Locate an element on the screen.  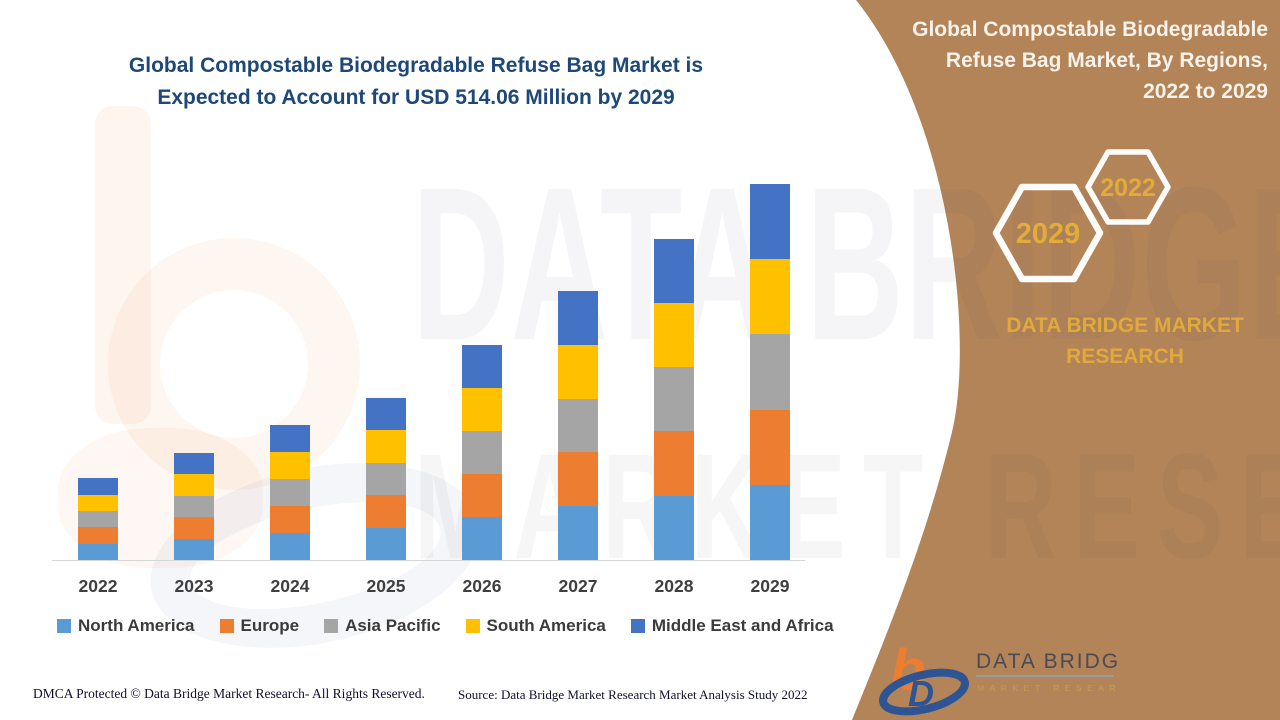
logo-subtitle: MARKET RESEARCH is located at coordinates (1047, 688).